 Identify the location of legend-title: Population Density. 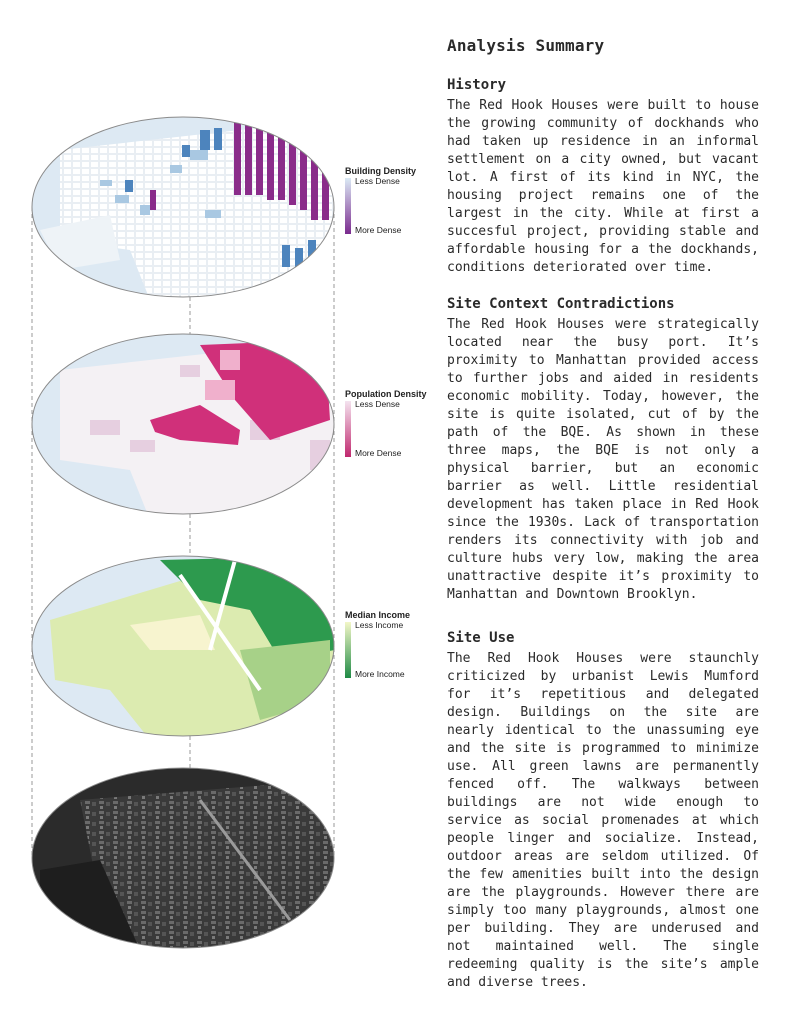
(386, 394).